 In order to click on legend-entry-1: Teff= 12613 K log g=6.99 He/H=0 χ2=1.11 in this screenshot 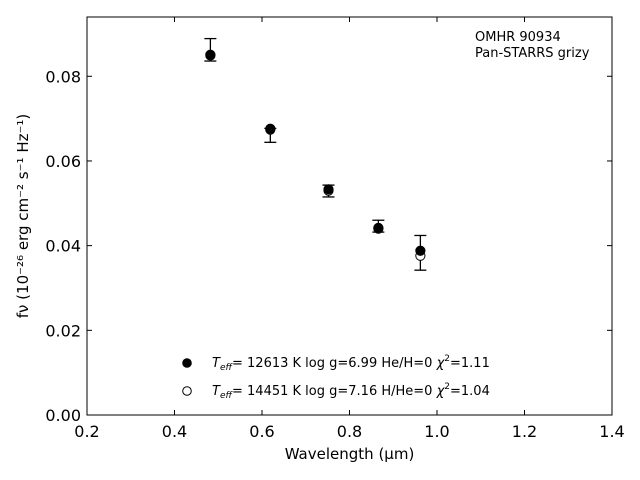, I will do `click(351, 363)`.